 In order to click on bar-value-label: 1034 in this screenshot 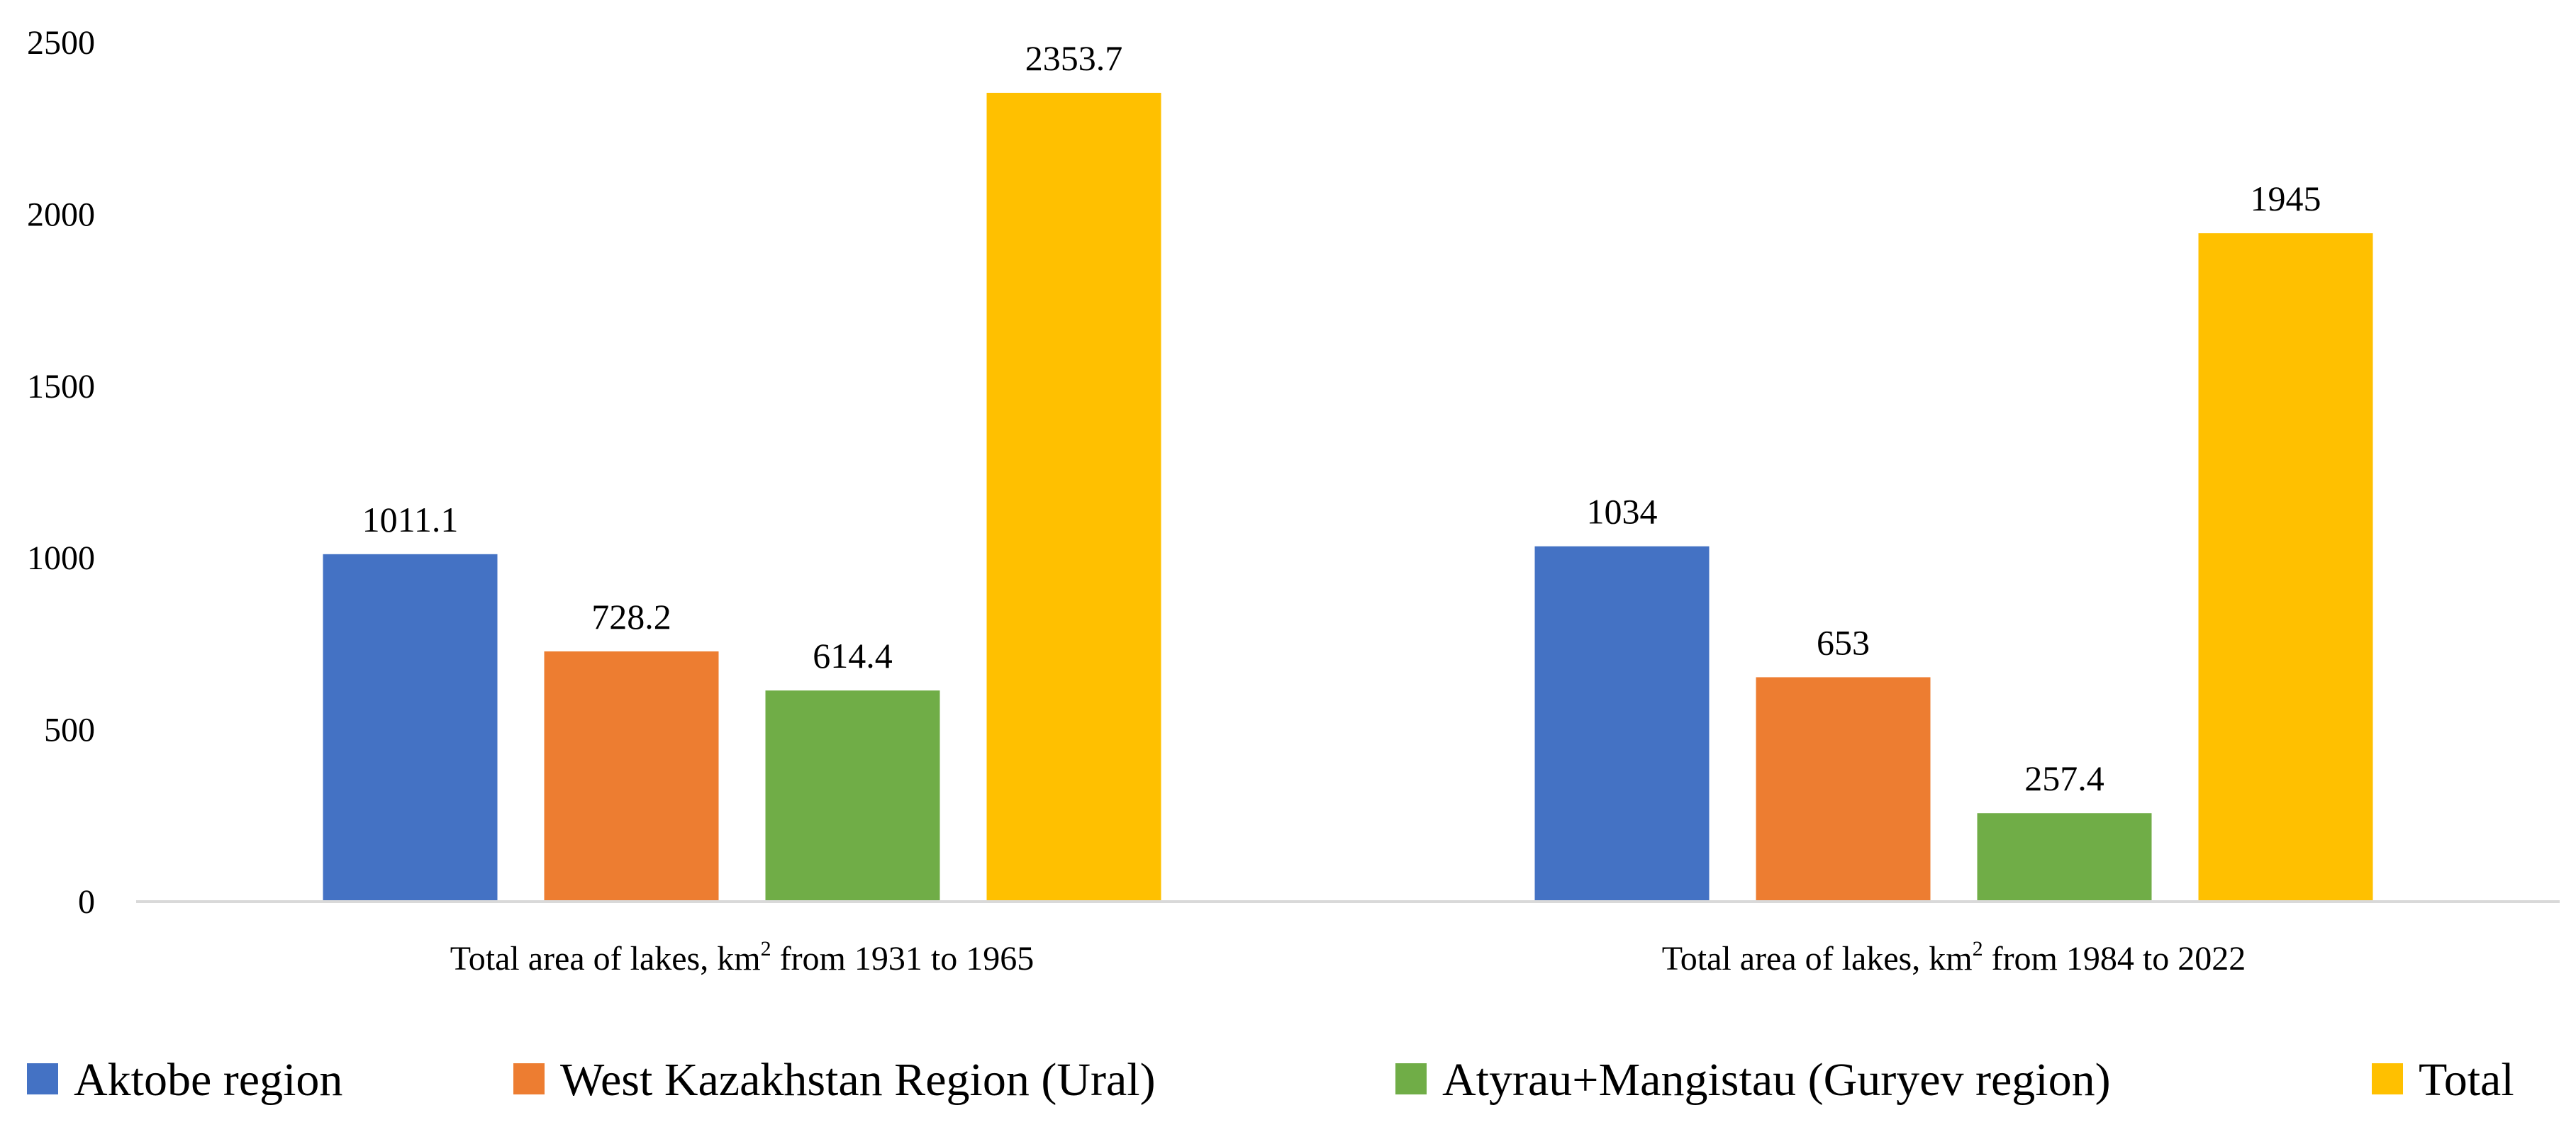, I will do `click(1622, 512)`.